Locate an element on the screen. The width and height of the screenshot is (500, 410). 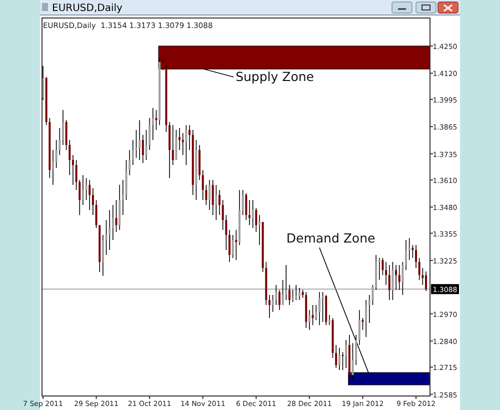
band-label: Demand Zone is located at coordinates (331, 238).